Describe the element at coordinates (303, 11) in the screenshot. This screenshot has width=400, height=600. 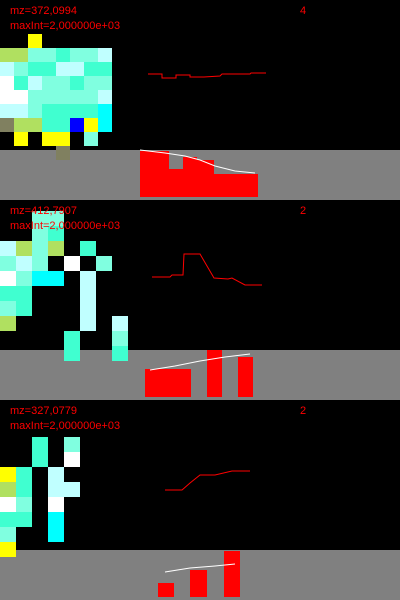
I see `count-label: 4` at that location.